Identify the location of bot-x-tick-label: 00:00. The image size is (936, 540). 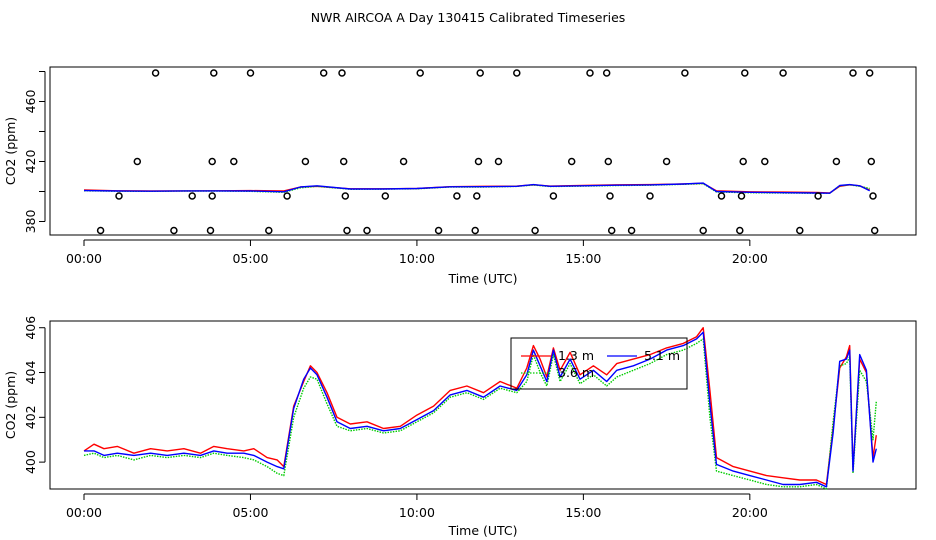
(84, 512).